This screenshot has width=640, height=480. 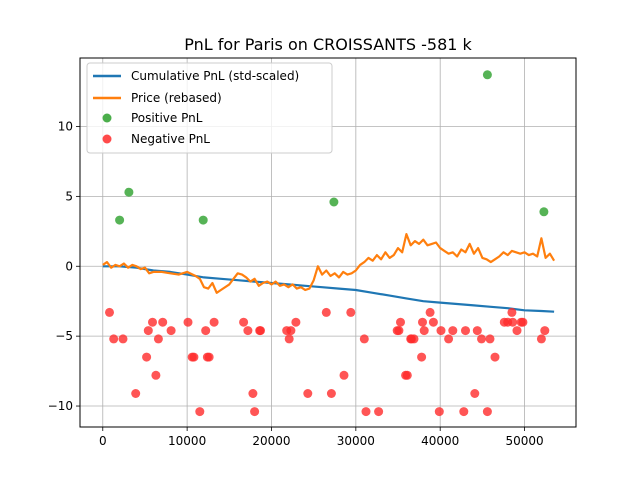 I want to click on legend-label-positive-pnl: Positive PnL, so click(x=167, y=118).